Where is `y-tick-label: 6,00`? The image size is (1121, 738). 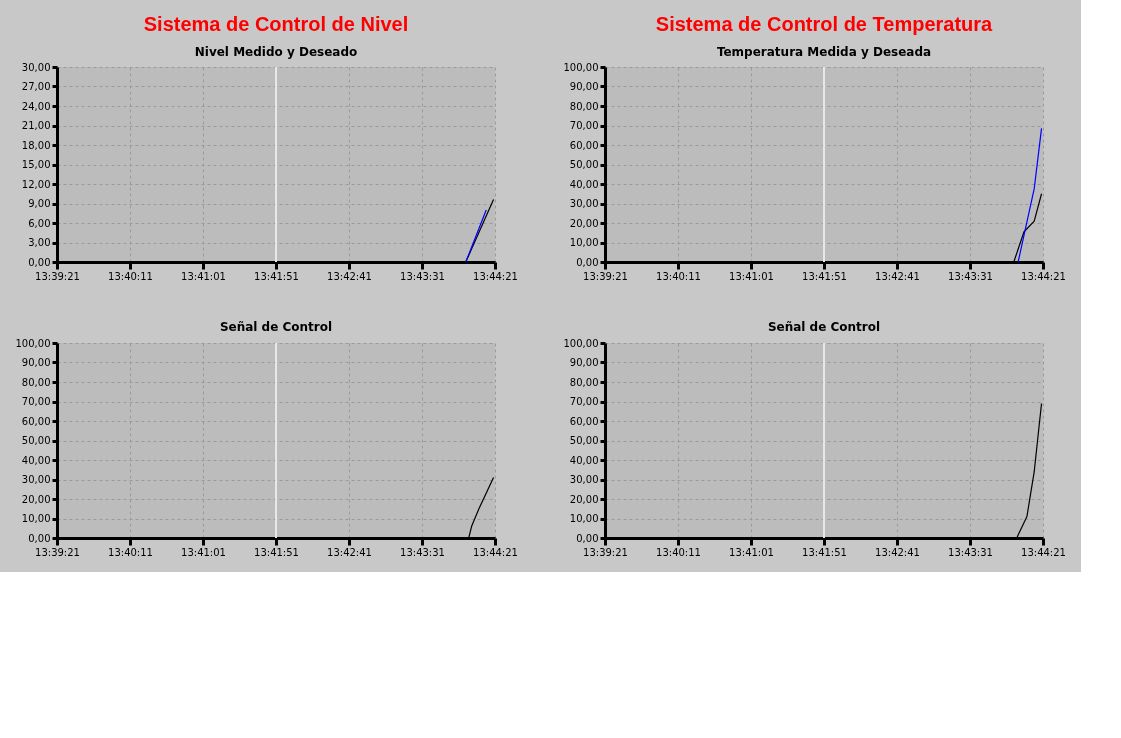
y-tick-label: 6,00 is located at coordinates (39, 223).